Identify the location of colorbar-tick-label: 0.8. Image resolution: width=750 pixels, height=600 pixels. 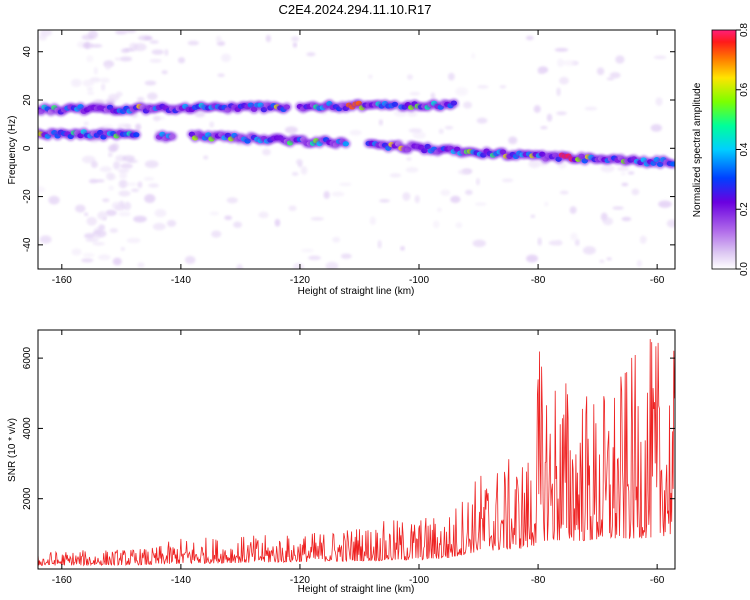
(744, 30).